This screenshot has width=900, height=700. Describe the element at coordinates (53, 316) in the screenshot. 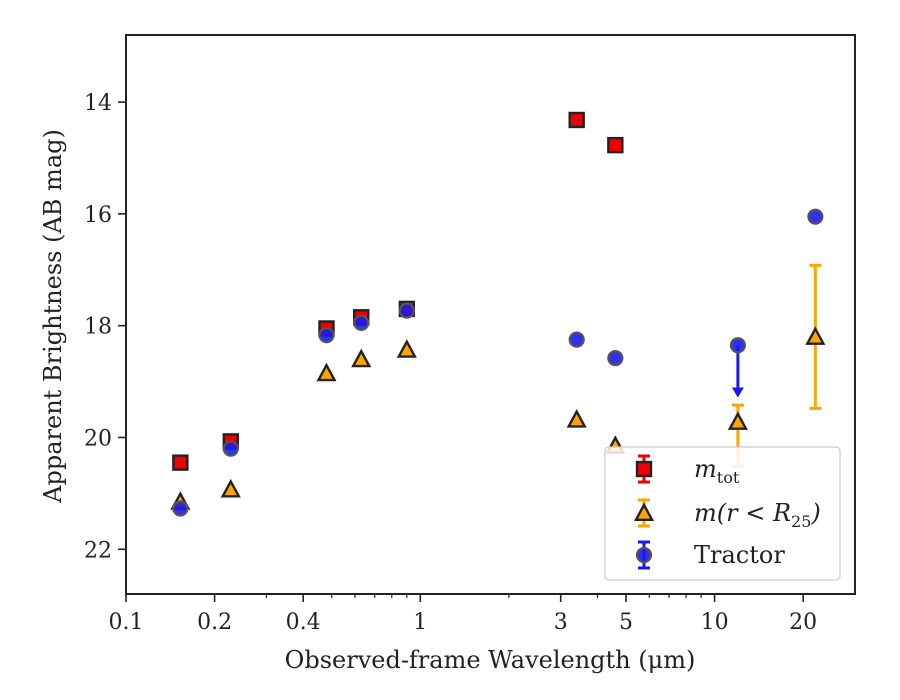

I see `y-axis-title: Apparent Brightness (AB mag)` at that location.